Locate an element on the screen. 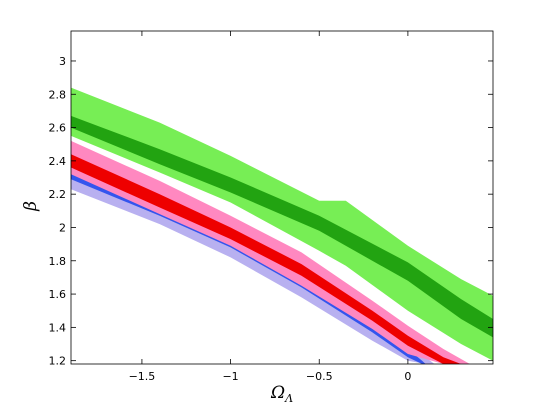 The image size is (545, 410). y-tick-label: 3 is located at coordinates (62, 61).